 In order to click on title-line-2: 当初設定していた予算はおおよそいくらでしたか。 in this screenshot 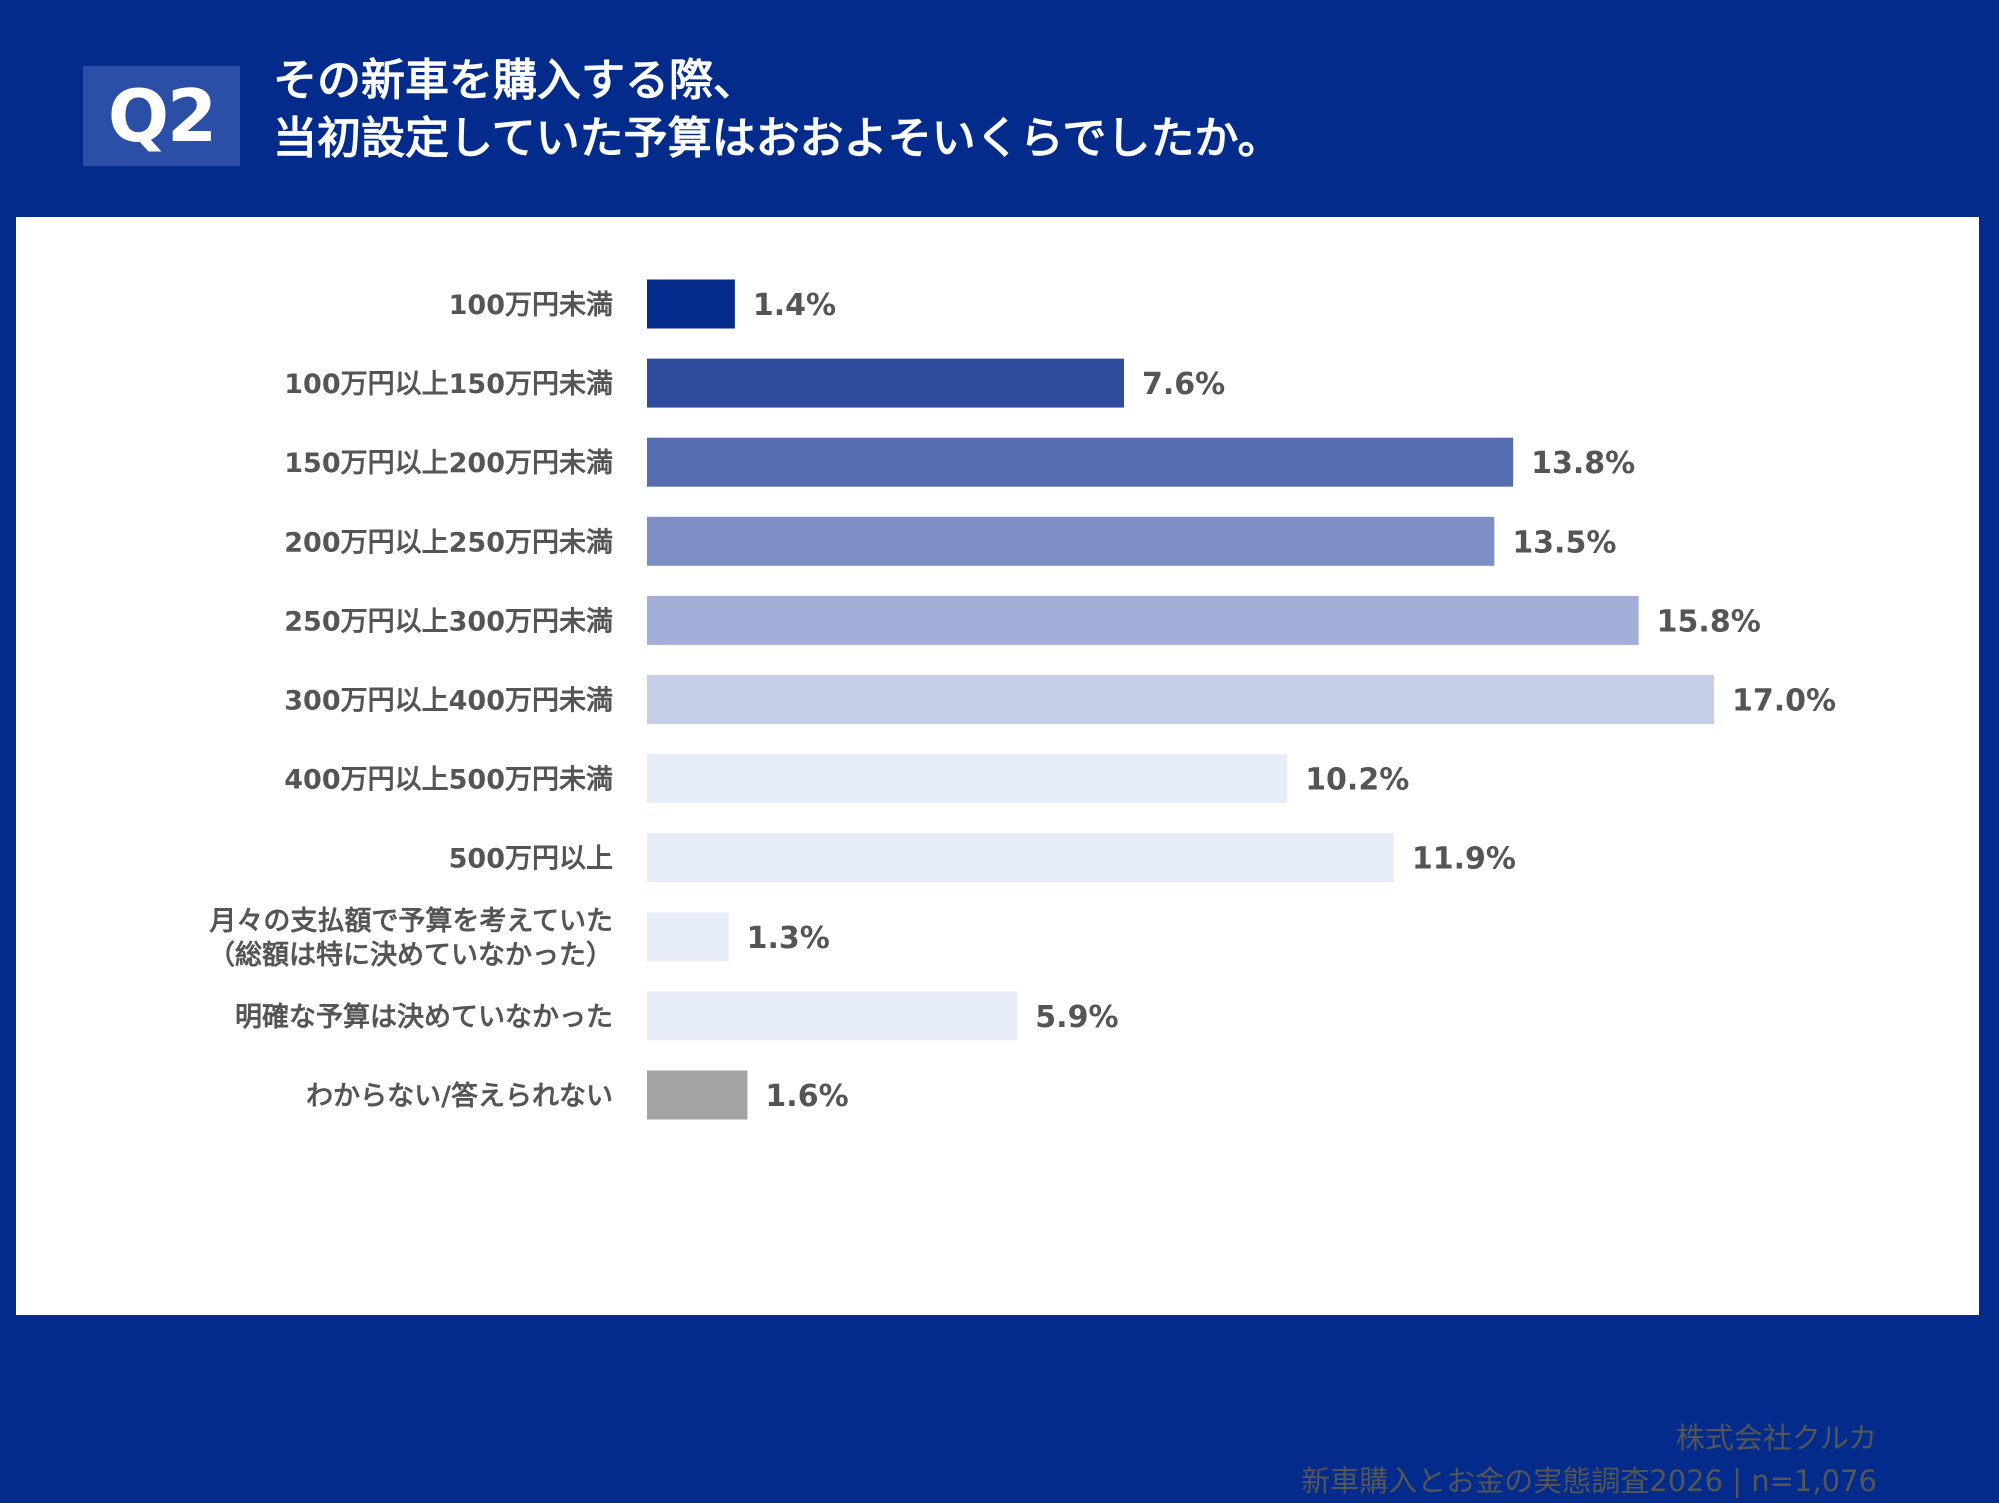, I will do `click(777, 138)`.